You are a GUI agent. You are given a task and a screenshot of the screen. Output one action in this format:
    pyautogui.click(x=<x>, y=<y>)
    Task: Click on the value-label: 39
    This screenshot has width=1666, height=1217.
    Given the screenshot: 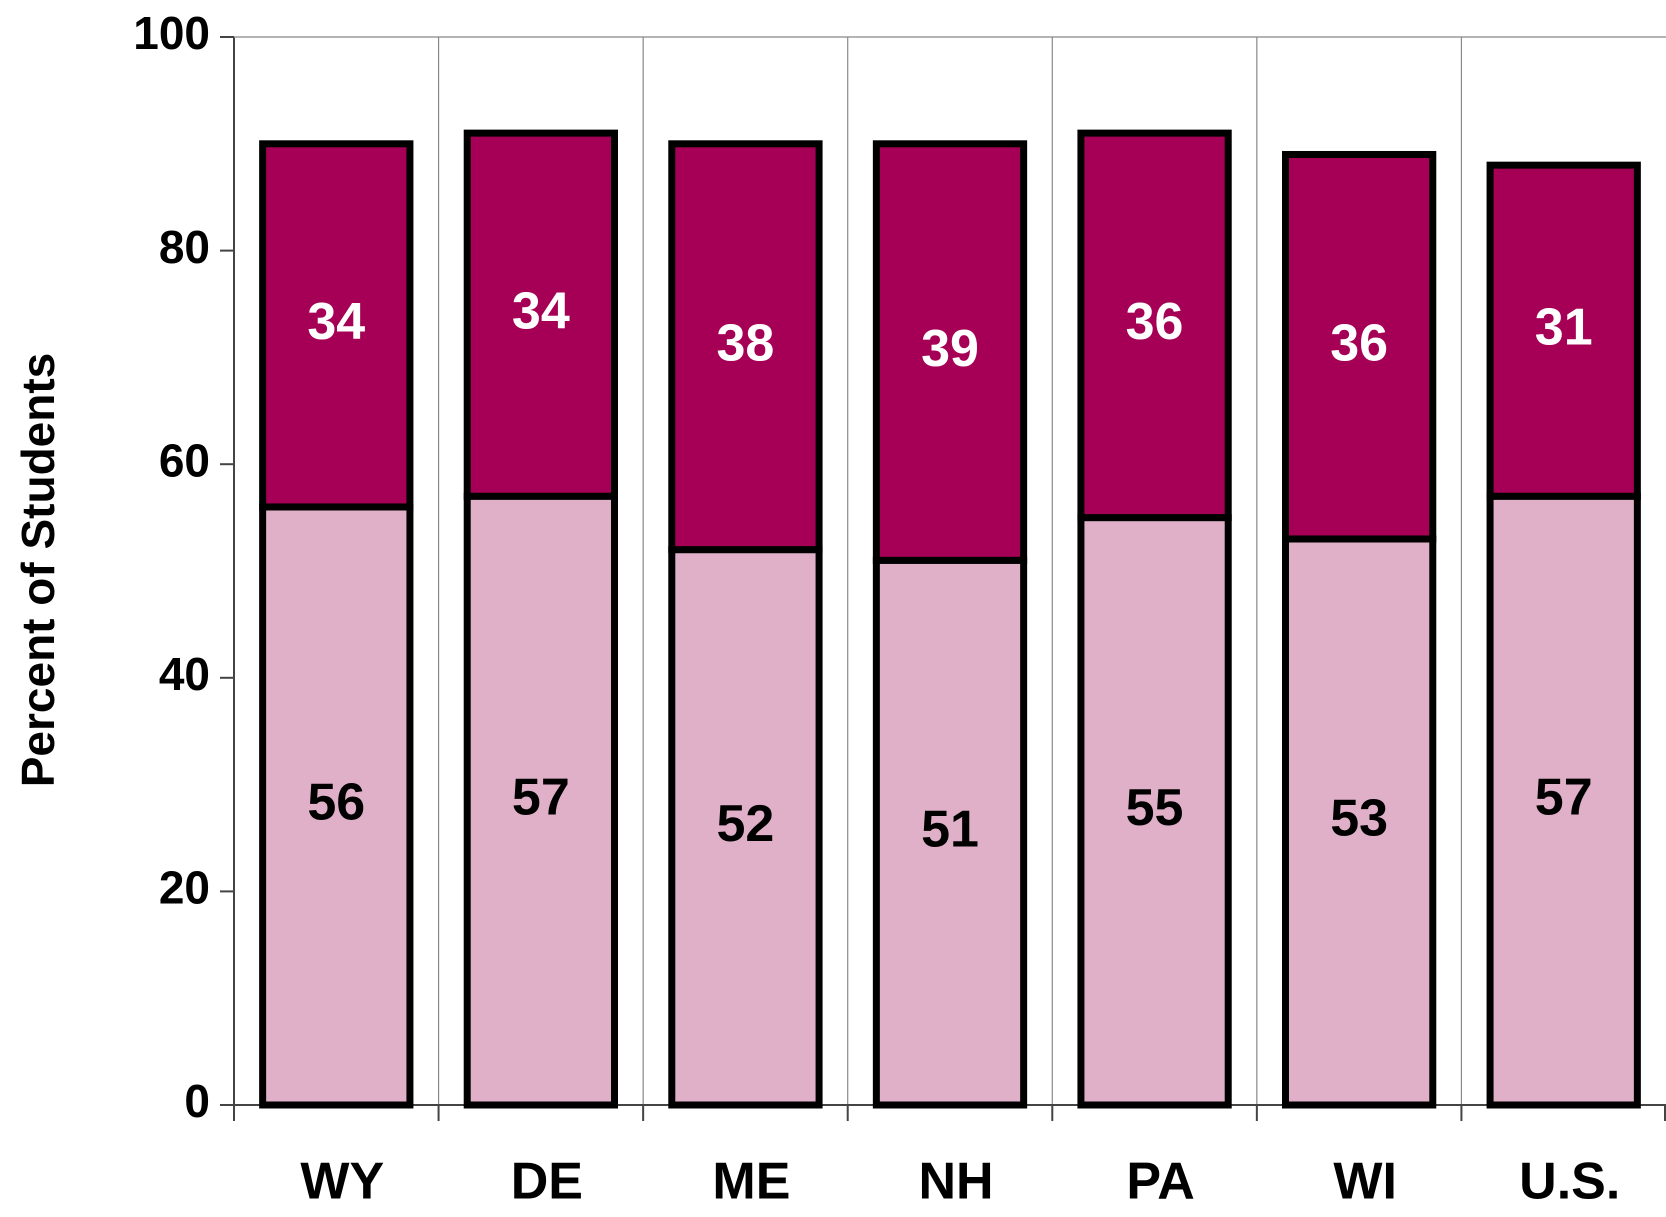 What is the action you would take?
    pyautogui.click(x=950, y=349)
    